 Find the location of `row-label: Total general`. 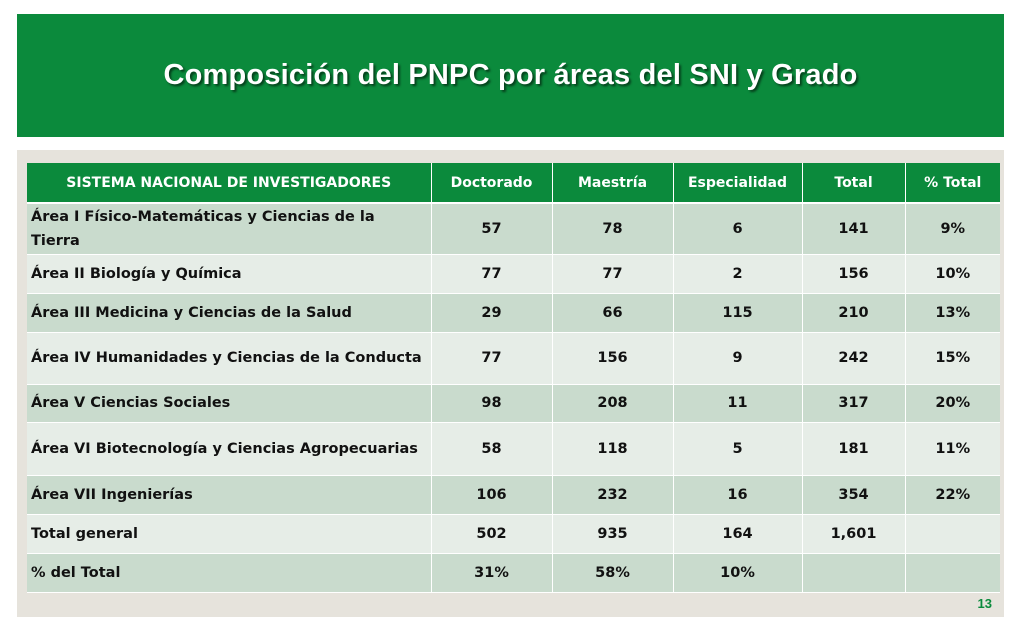

row-label: Total general is located at coordinates (229, 534).